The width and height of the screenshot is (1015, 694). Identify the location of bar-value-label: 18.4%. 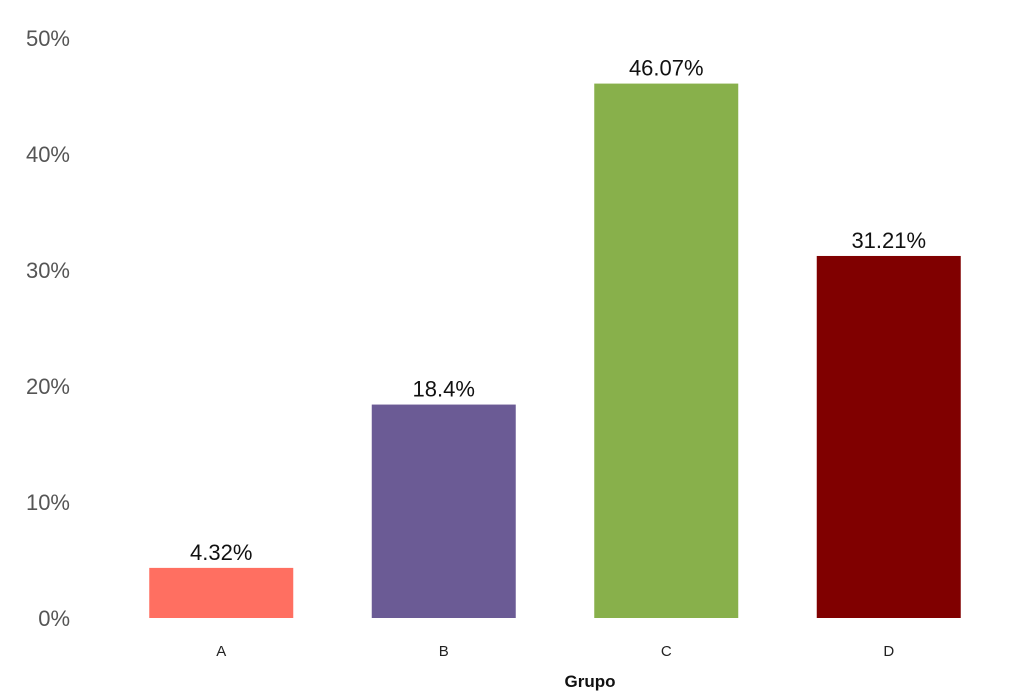
(444, 389).